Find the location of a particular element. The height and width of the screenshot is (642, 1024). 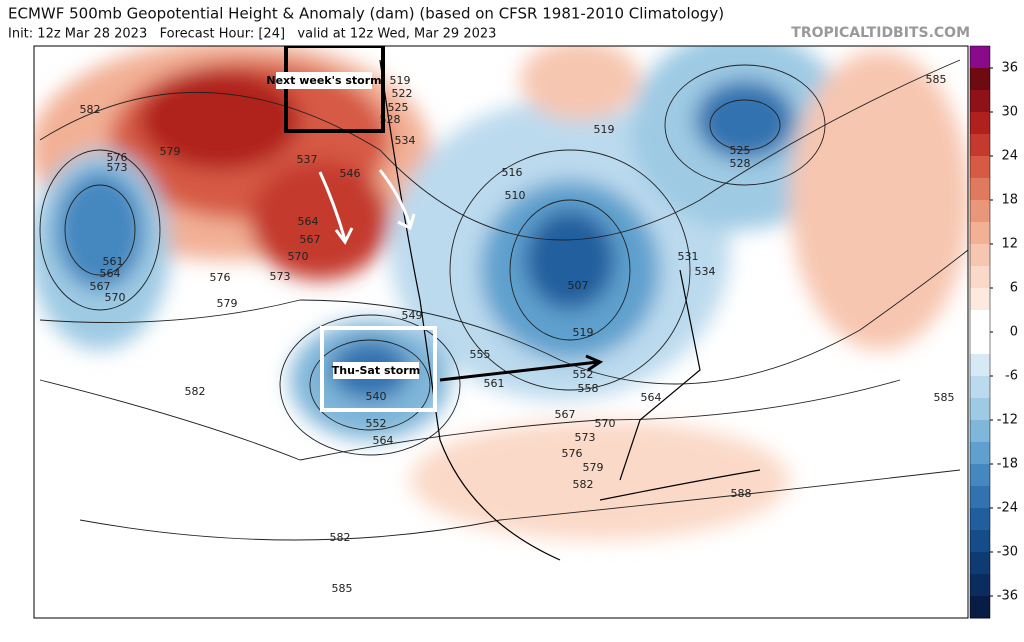

colorbar-tick-label: 30 is located at coordinates (1009, 112).